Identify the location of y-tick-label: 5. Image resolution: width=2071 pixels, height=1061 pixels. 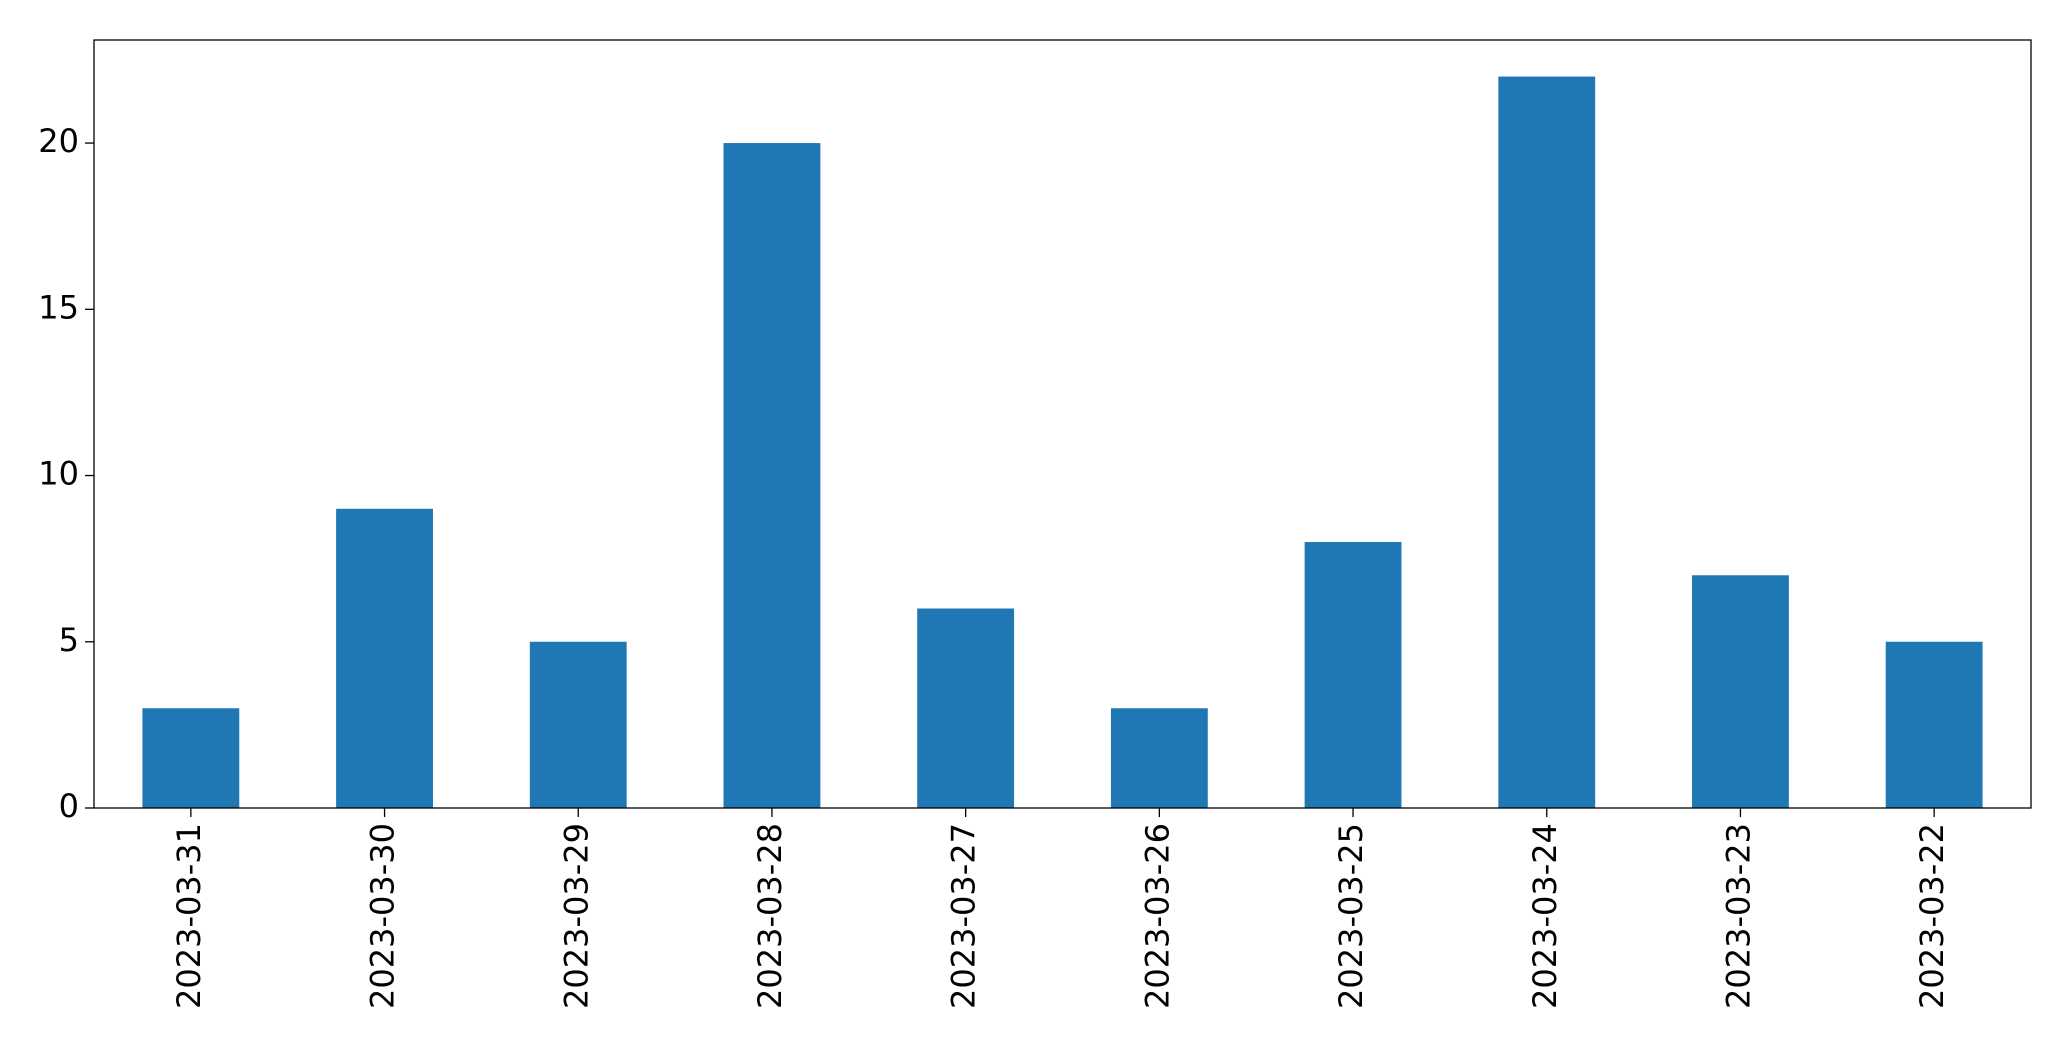
(69, 640).